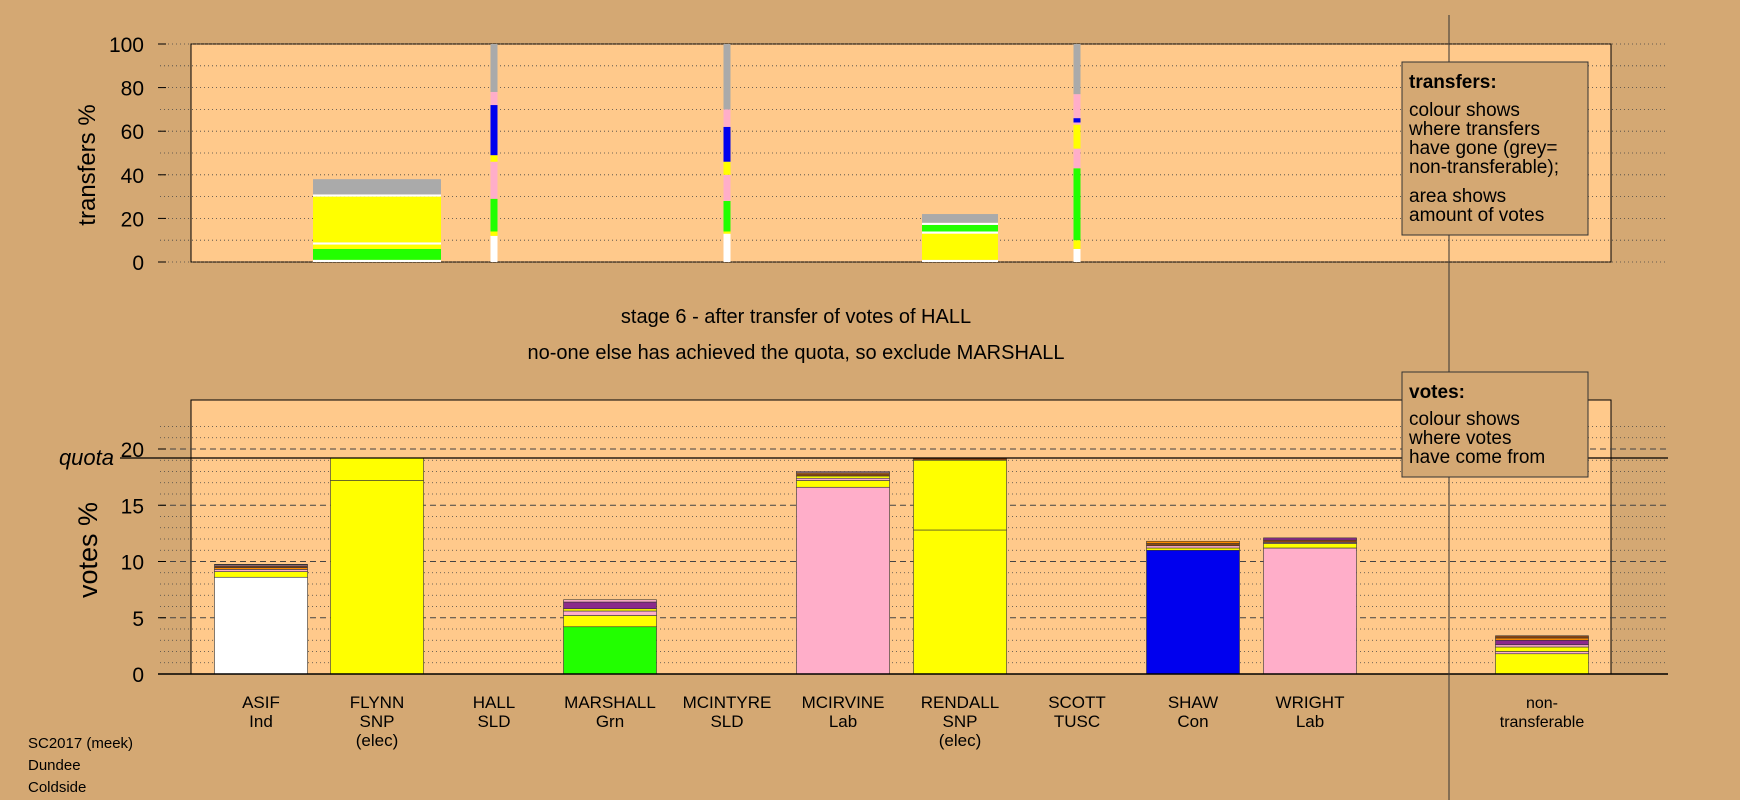 Image resolution: width=1740 pixels, height=800 pixels. I want to click on candidate-label: TUSC, so click(1077, 721).